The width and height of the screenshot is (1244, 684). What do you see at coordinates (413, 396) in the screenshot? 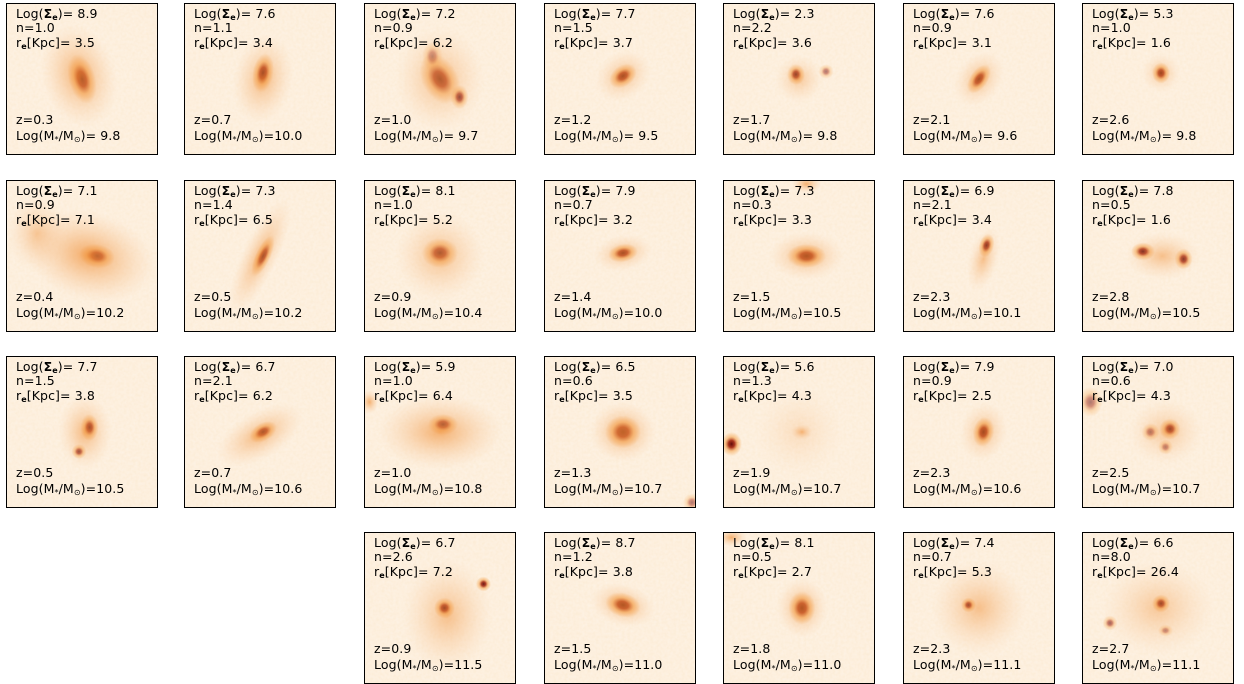
I see `effective-radius-label: re[Kpc]= 6.4` at bounding box center [413, 396].